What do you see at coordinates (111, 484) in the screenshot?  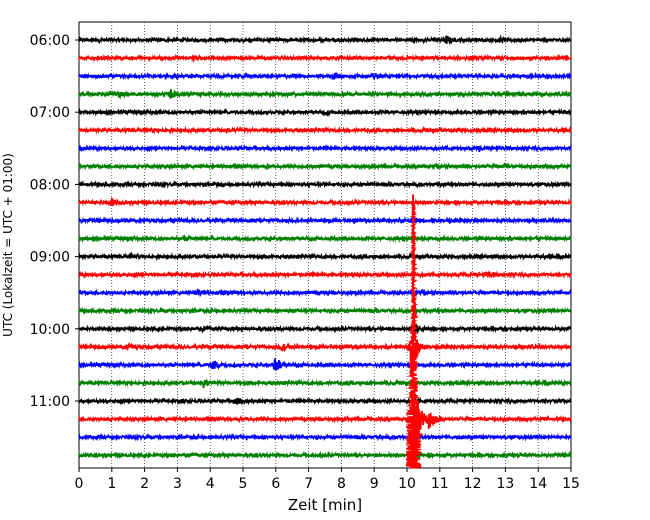 I see `x-tick-label: 1` at bounding box center [111, 484].